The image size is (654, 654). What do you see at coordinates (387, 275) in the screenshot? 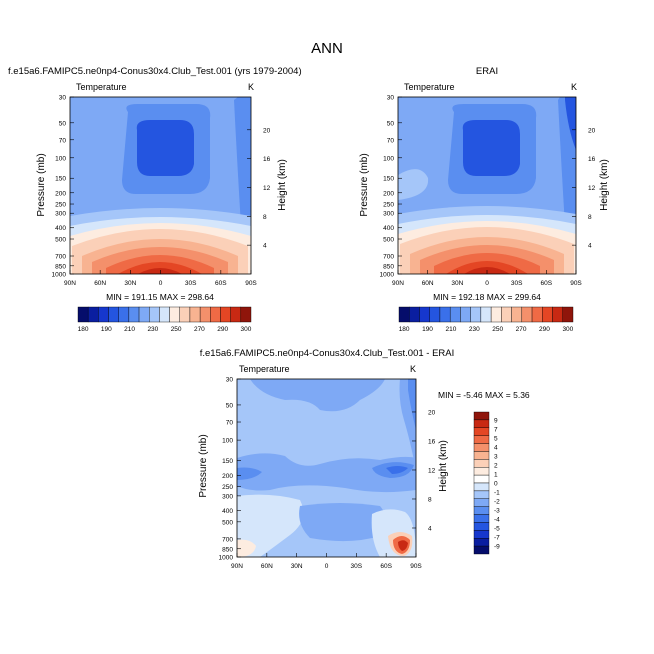
I see `y-tick-label: 1000` at bounding box center [387, 275].